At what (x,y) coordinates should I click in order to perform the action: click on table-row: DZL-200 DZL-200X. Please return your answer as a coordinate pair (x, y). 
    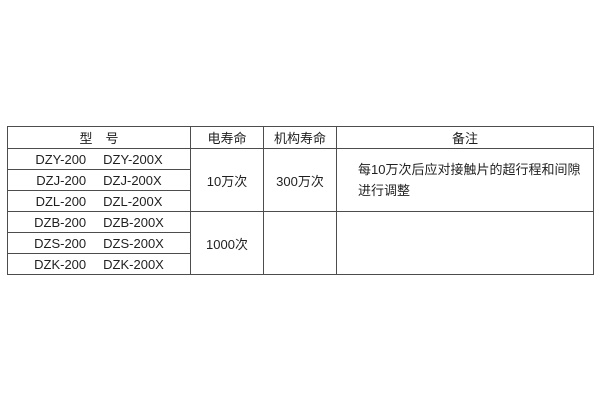
    Looking at the image, I should click on (300, 201).